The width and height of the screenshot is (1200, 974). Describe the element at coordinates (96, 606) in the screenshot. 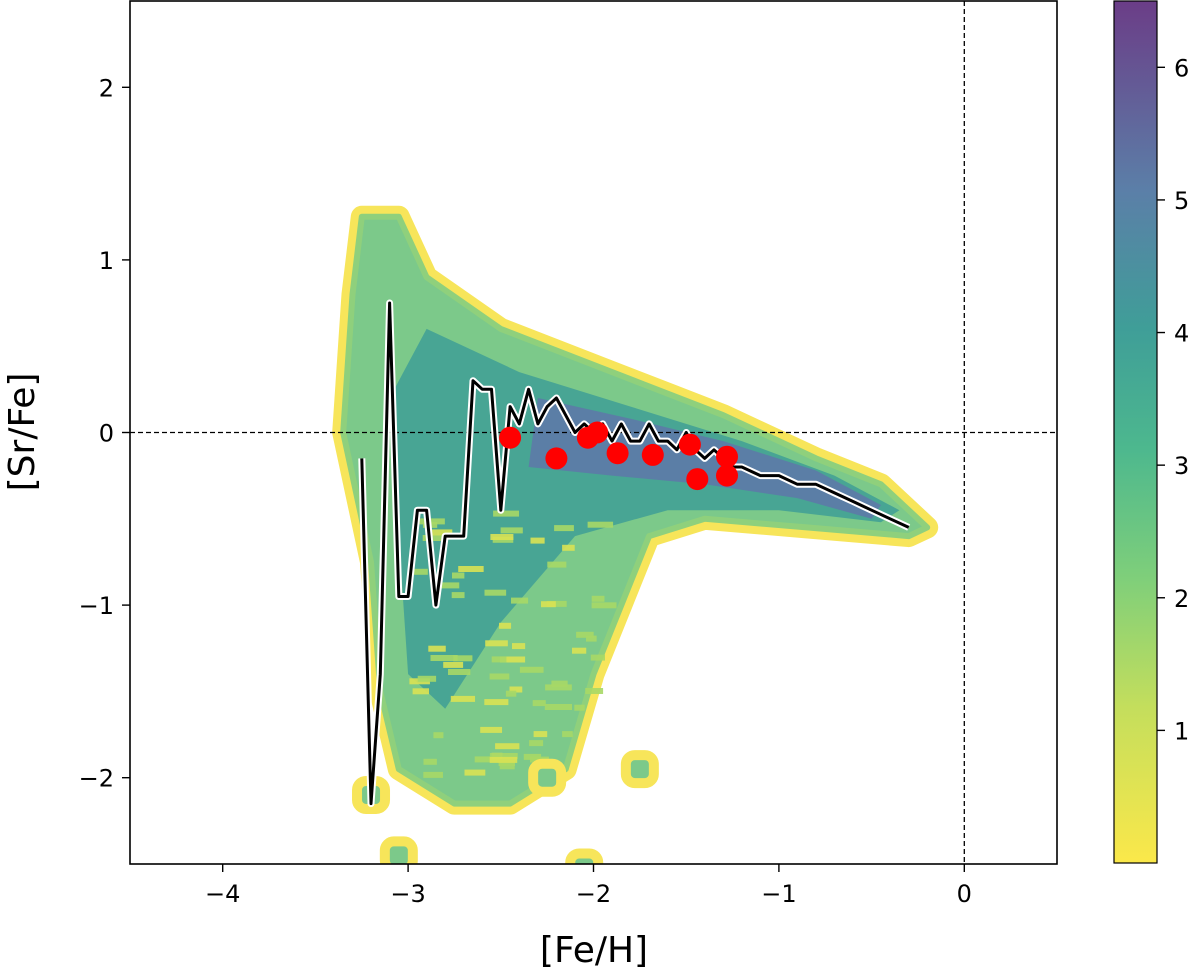

I see `y-tick-label: −1` at that location.